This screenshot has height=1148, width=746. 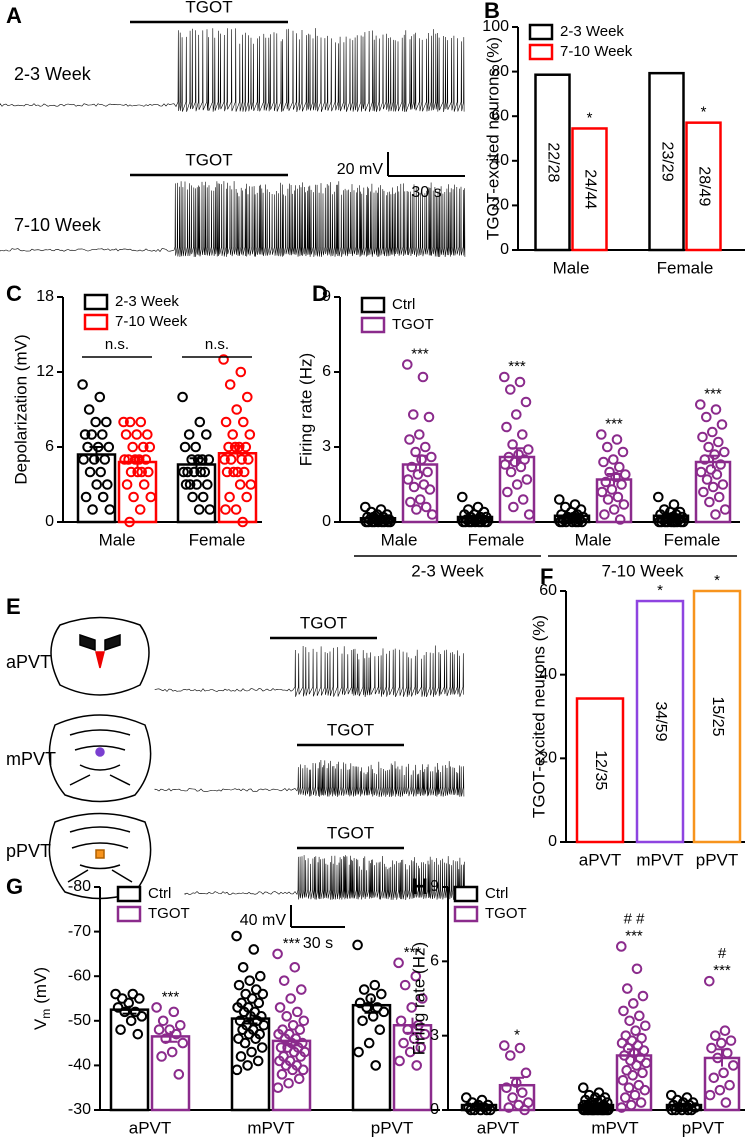 I want to click on scale-label: 30 s, so click(x=318, y=943).